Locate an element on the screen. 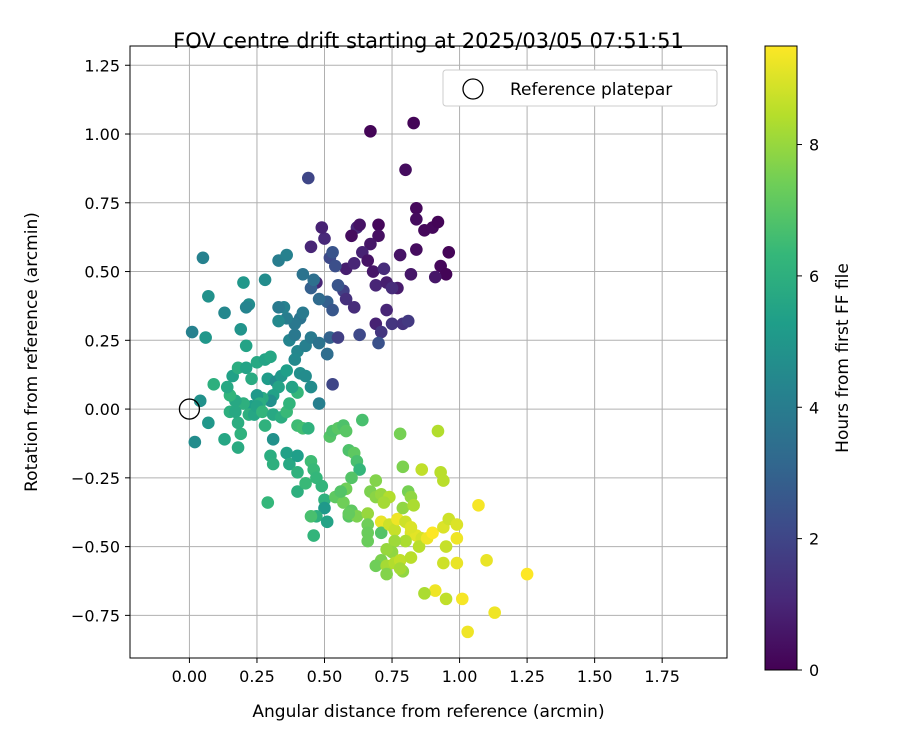 This screenshot has width=900, height=750. x-tick-label: 0.50 is located at coordinates (325, 676).